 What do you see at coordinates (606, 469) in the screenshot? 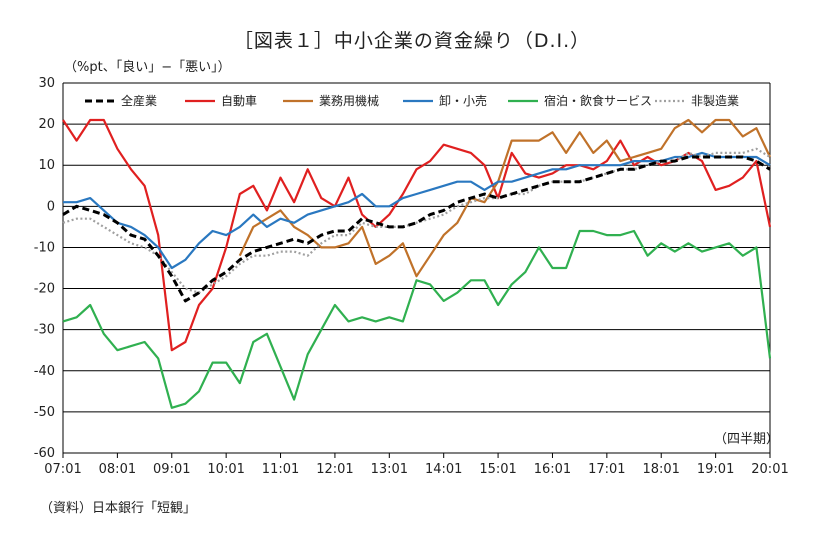
I see `x-tick-label: 17:01` at bounding box center [606, 469].